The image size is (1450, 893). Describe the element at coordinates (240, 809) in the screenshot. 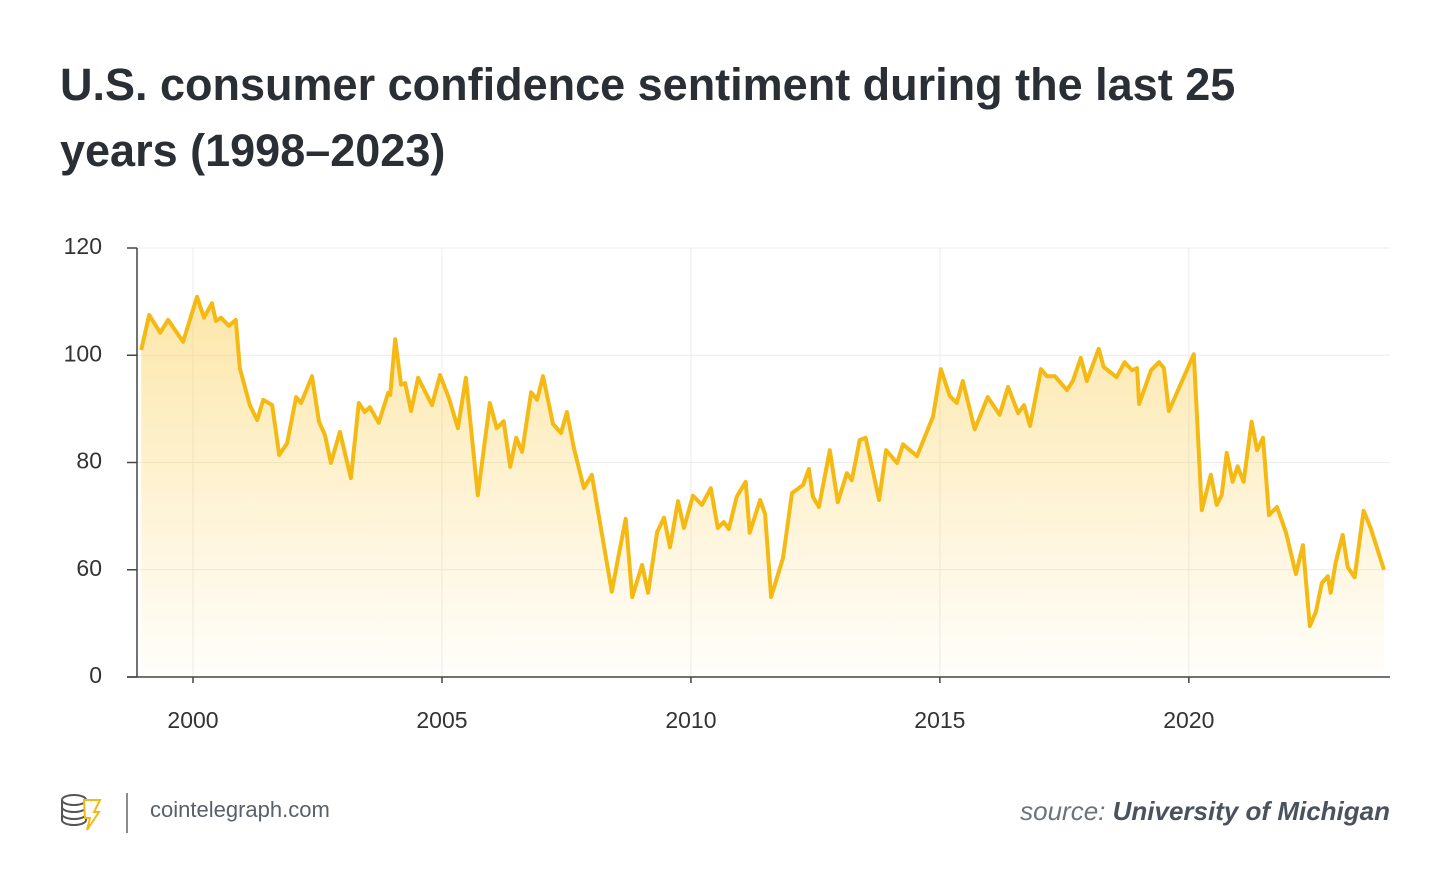

I see `site-name: cointelegraph.com` at that location.